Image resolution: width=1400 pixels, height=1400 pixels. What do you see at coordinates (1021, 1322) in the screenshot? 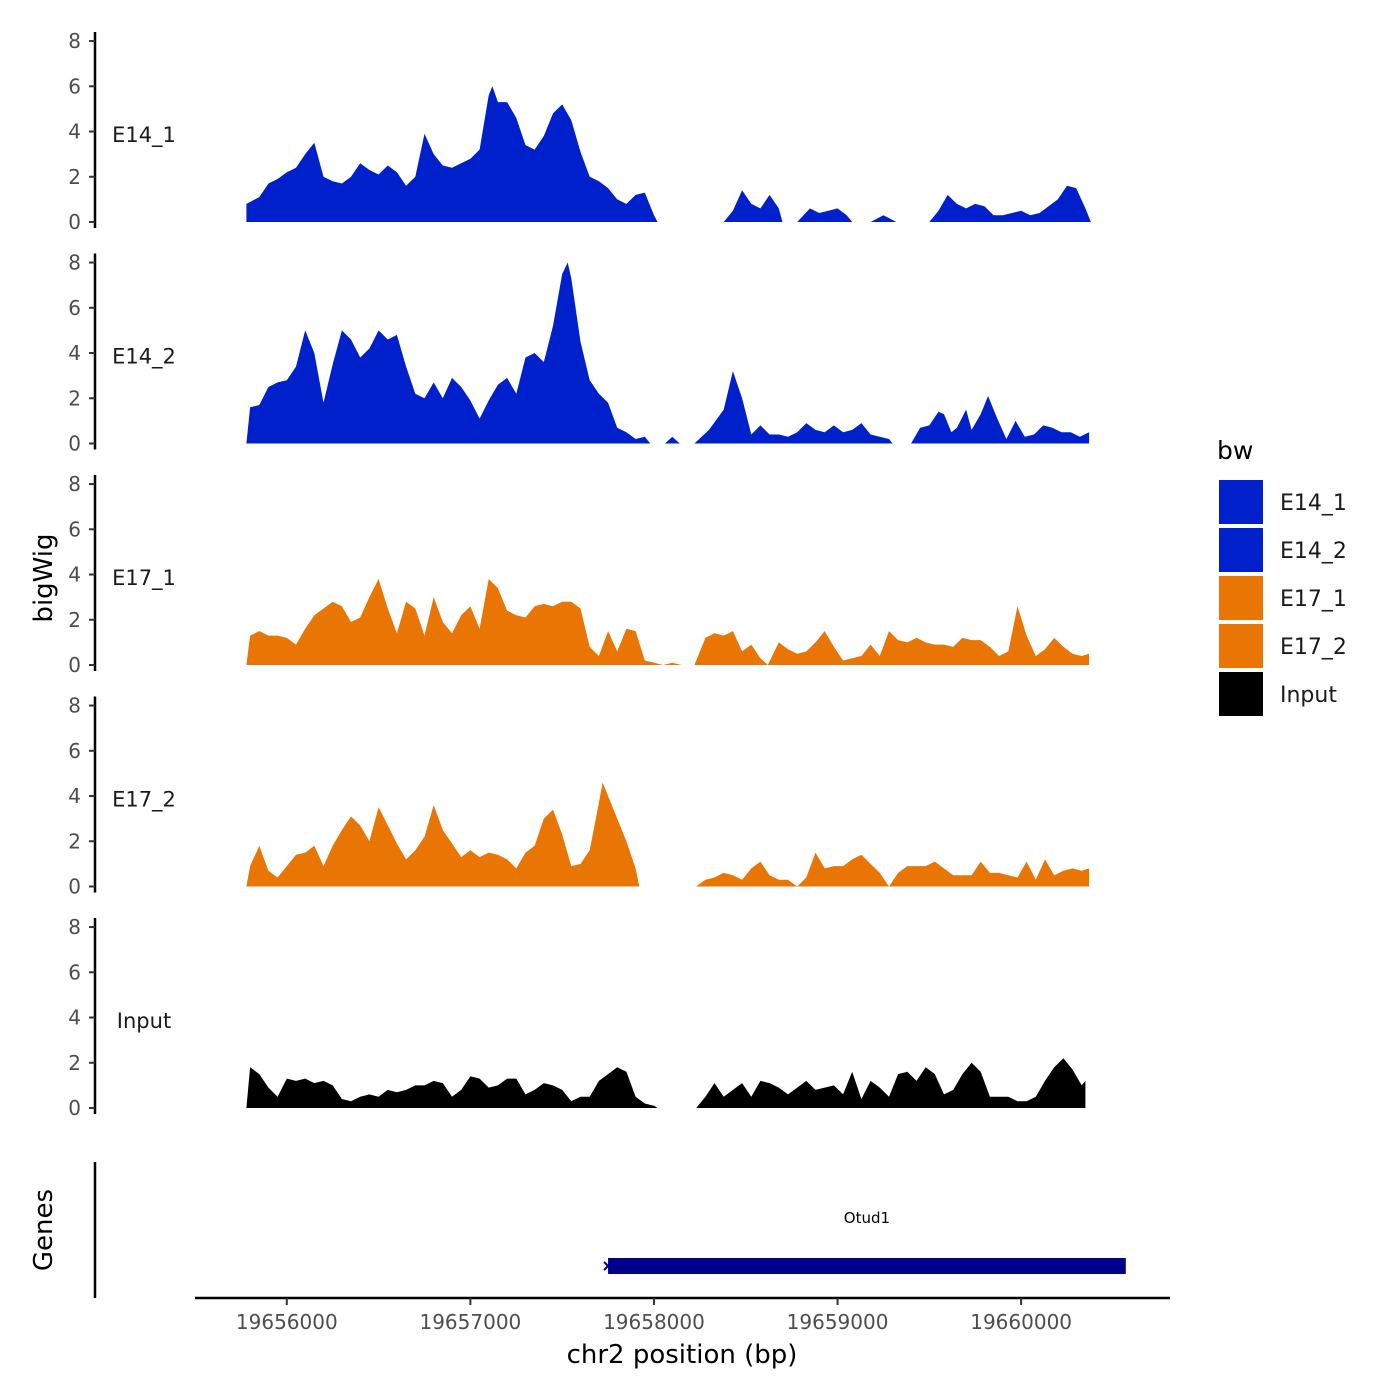
I see `x-tick-label: 19660000` at bounding box center [1021, 1322].